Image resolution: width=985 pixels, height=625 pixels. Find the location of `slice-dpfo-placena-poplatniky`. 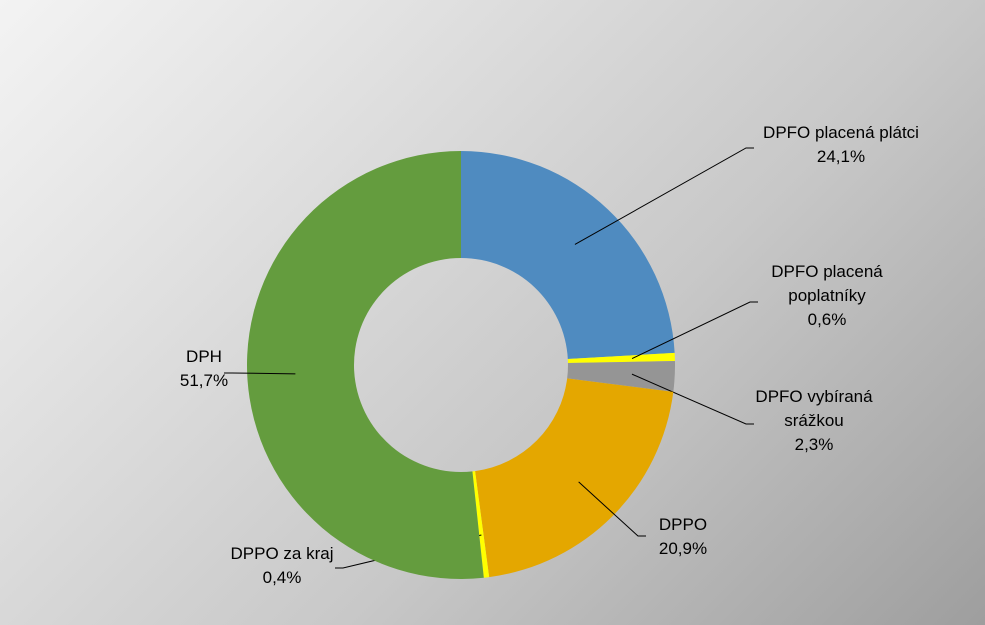

slice-dpfo-placena-poplatniky is located at coordinates (621, 357).